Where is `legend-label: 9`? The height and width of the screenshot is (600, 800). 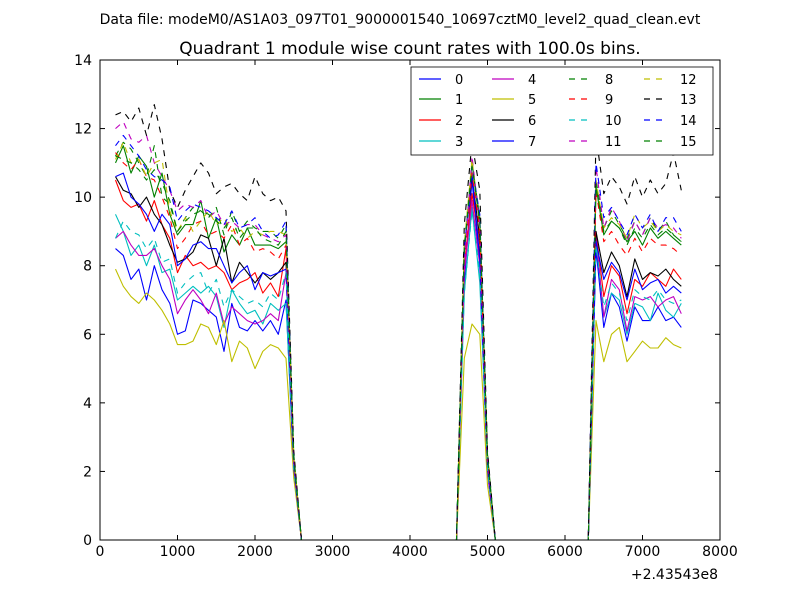 legend-label: 9 is located at coordinates (609, 100).